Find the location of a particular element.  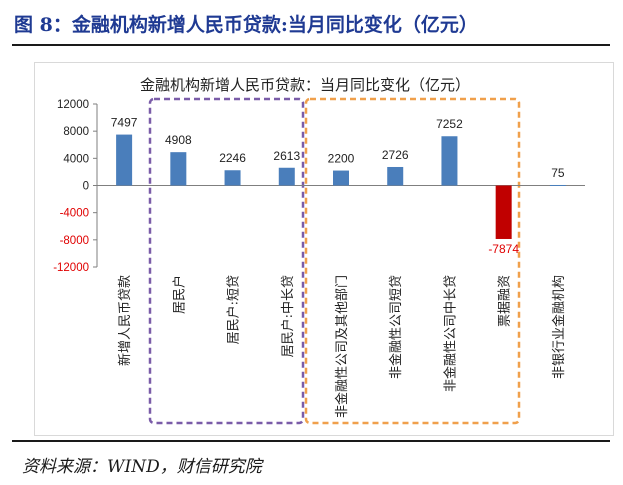

data-label: 2726 is located at coordinates (395, 155).